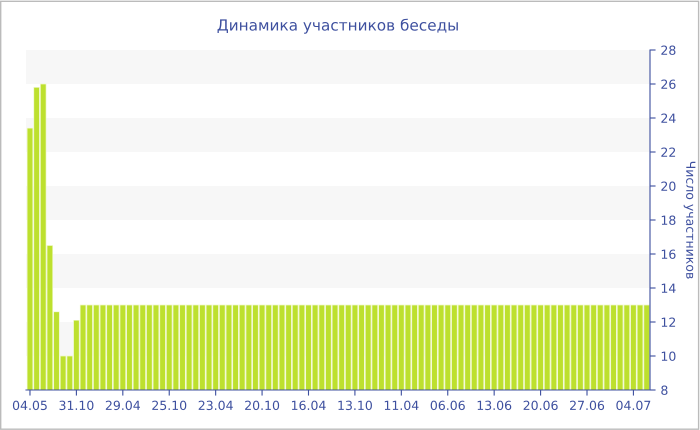 This screenshot has width=700, height=430. What do you see at coordinates (495, 405) in the screenshot?
I see `x-tick-label: 13.06` at bounding box center [495, 405].